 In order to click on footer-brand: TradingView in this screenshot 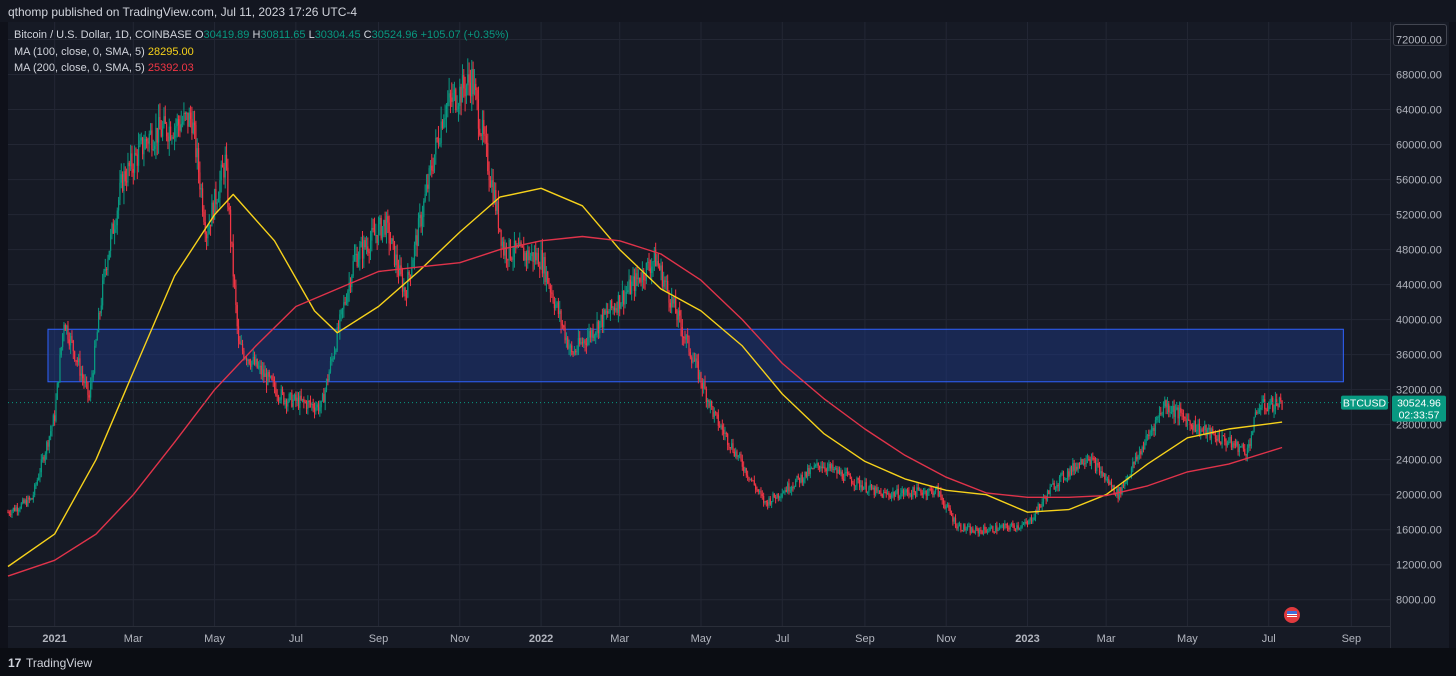, I will do `click(59, 663)`.